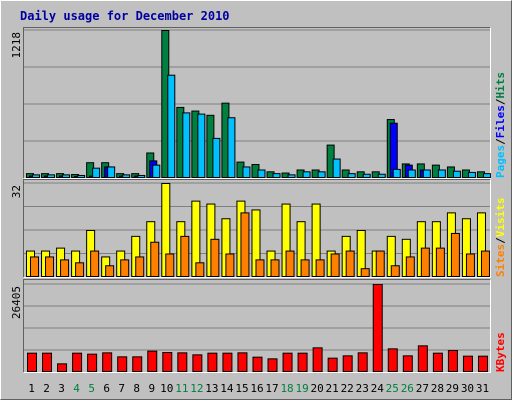  What do you see at coordinates (241, 388) in the screenshot?
I see `x-tick-label: 15` at bounding box center [241, 388].